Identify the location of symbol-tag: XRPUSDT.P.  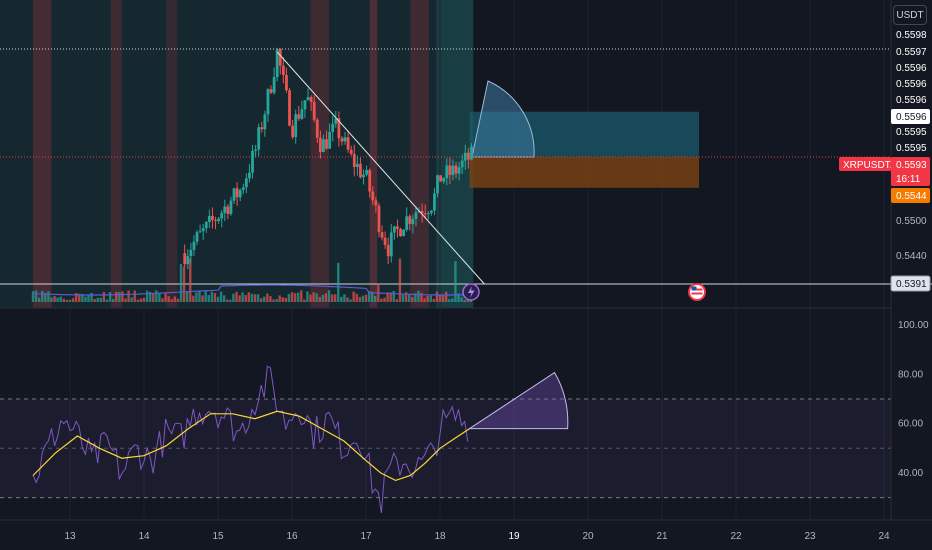
(869, 164).